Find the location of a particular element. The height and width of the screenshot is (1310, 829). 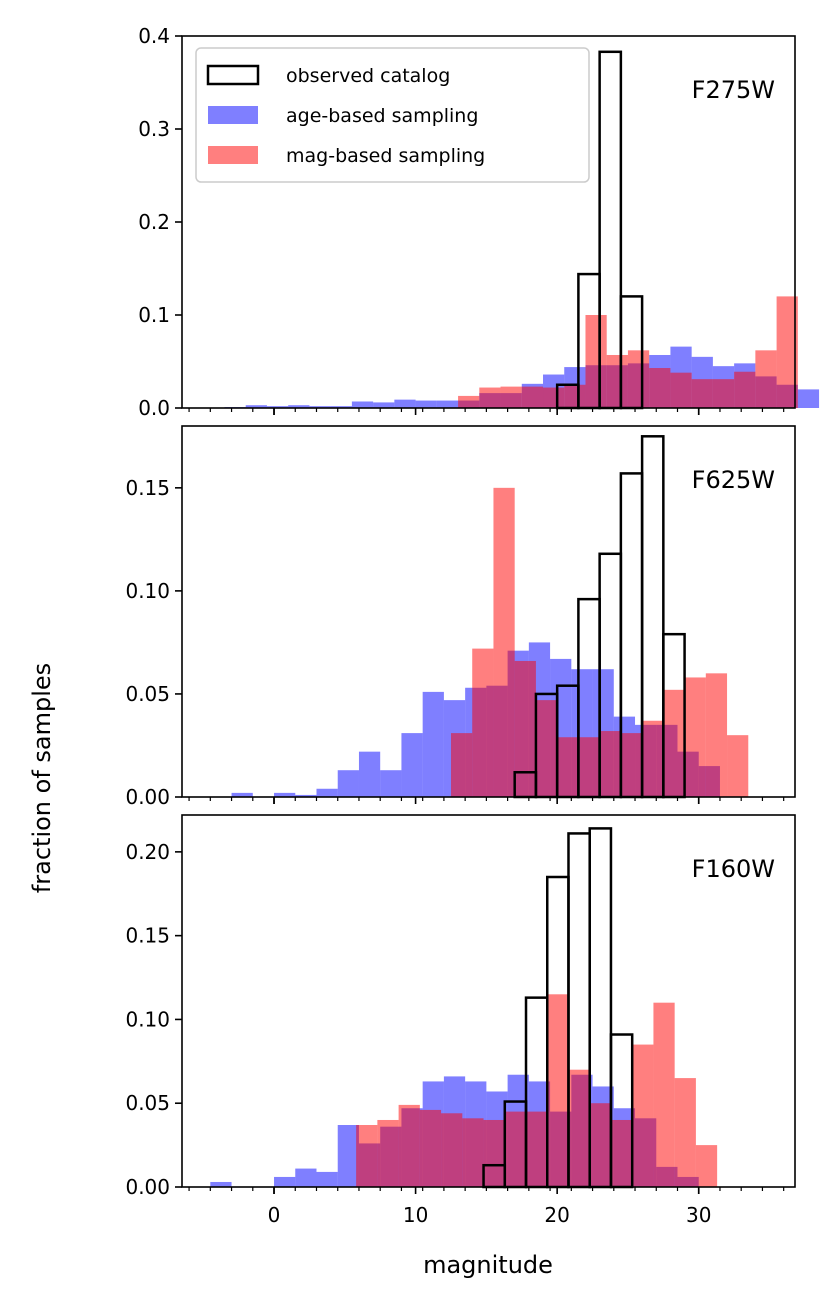

x-axis-title: magnitude is located at coordinates (488, 1265).